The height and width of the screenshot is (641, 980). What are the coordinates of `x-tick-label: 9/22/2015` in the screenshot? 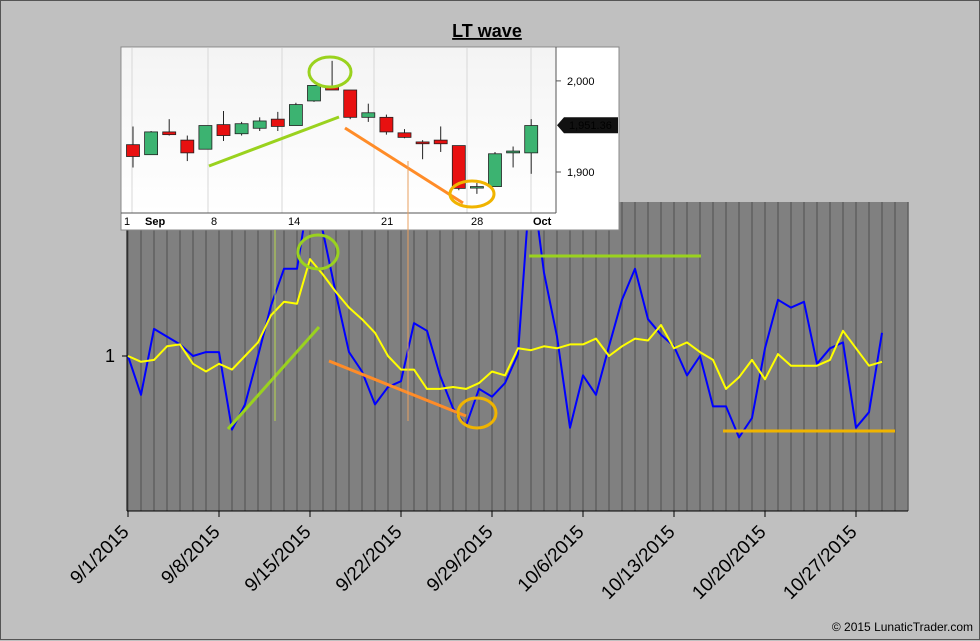 It's located at (369, 559).